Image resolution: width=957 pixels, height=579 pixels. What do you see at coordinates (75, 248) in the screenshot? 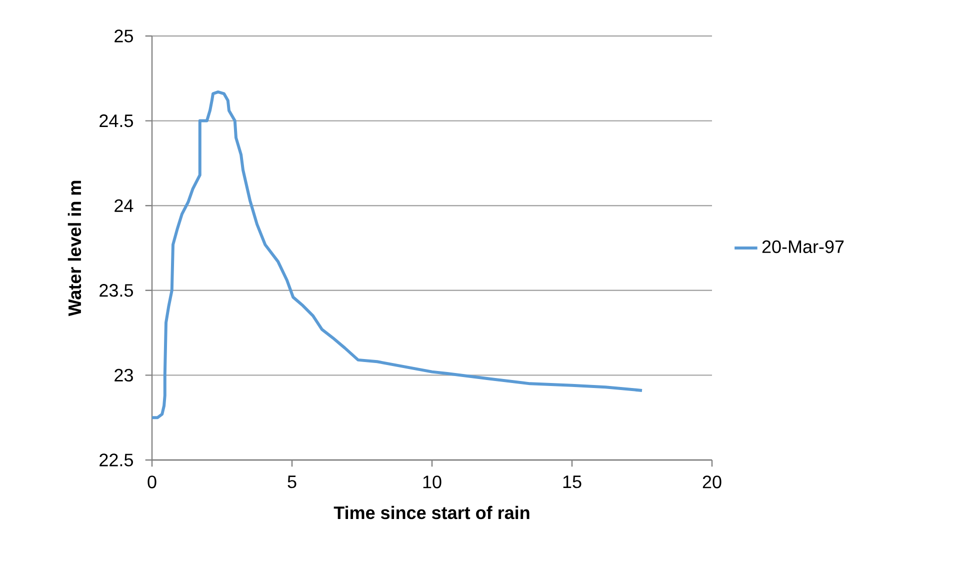
I see `y-axis-title: Water level in m` at bounding box center [75, 248].